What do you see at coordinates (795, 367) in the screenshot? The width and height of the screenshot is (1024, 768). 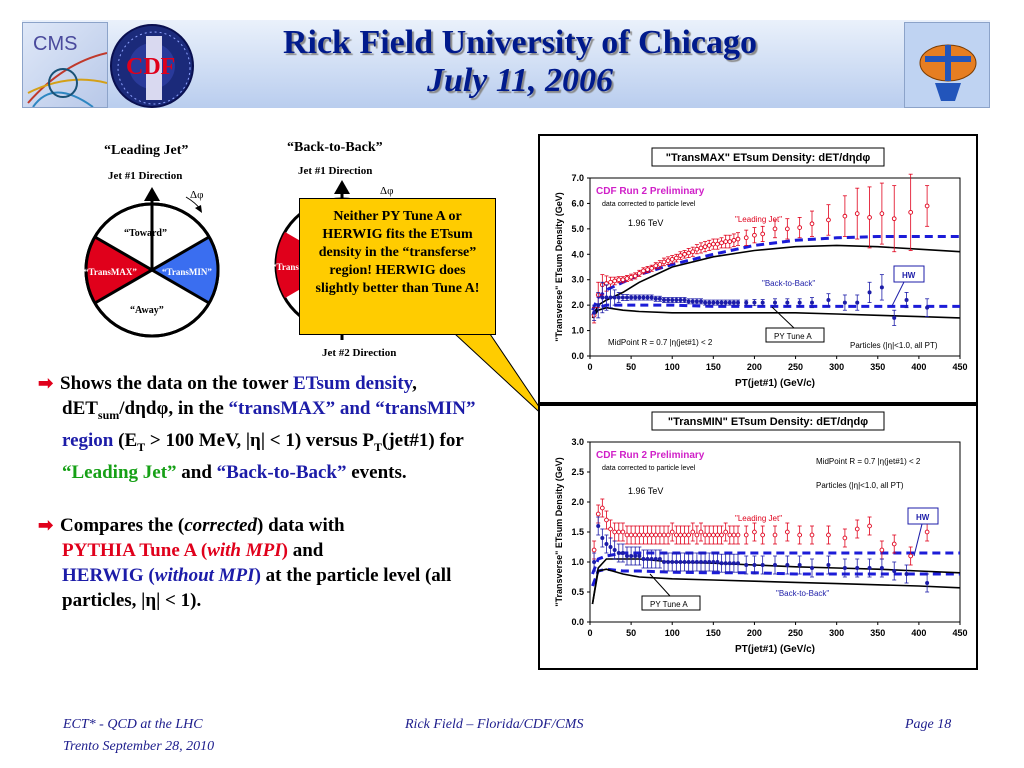 I see `x-tick-label: 250` at bounding box center [795, 367].